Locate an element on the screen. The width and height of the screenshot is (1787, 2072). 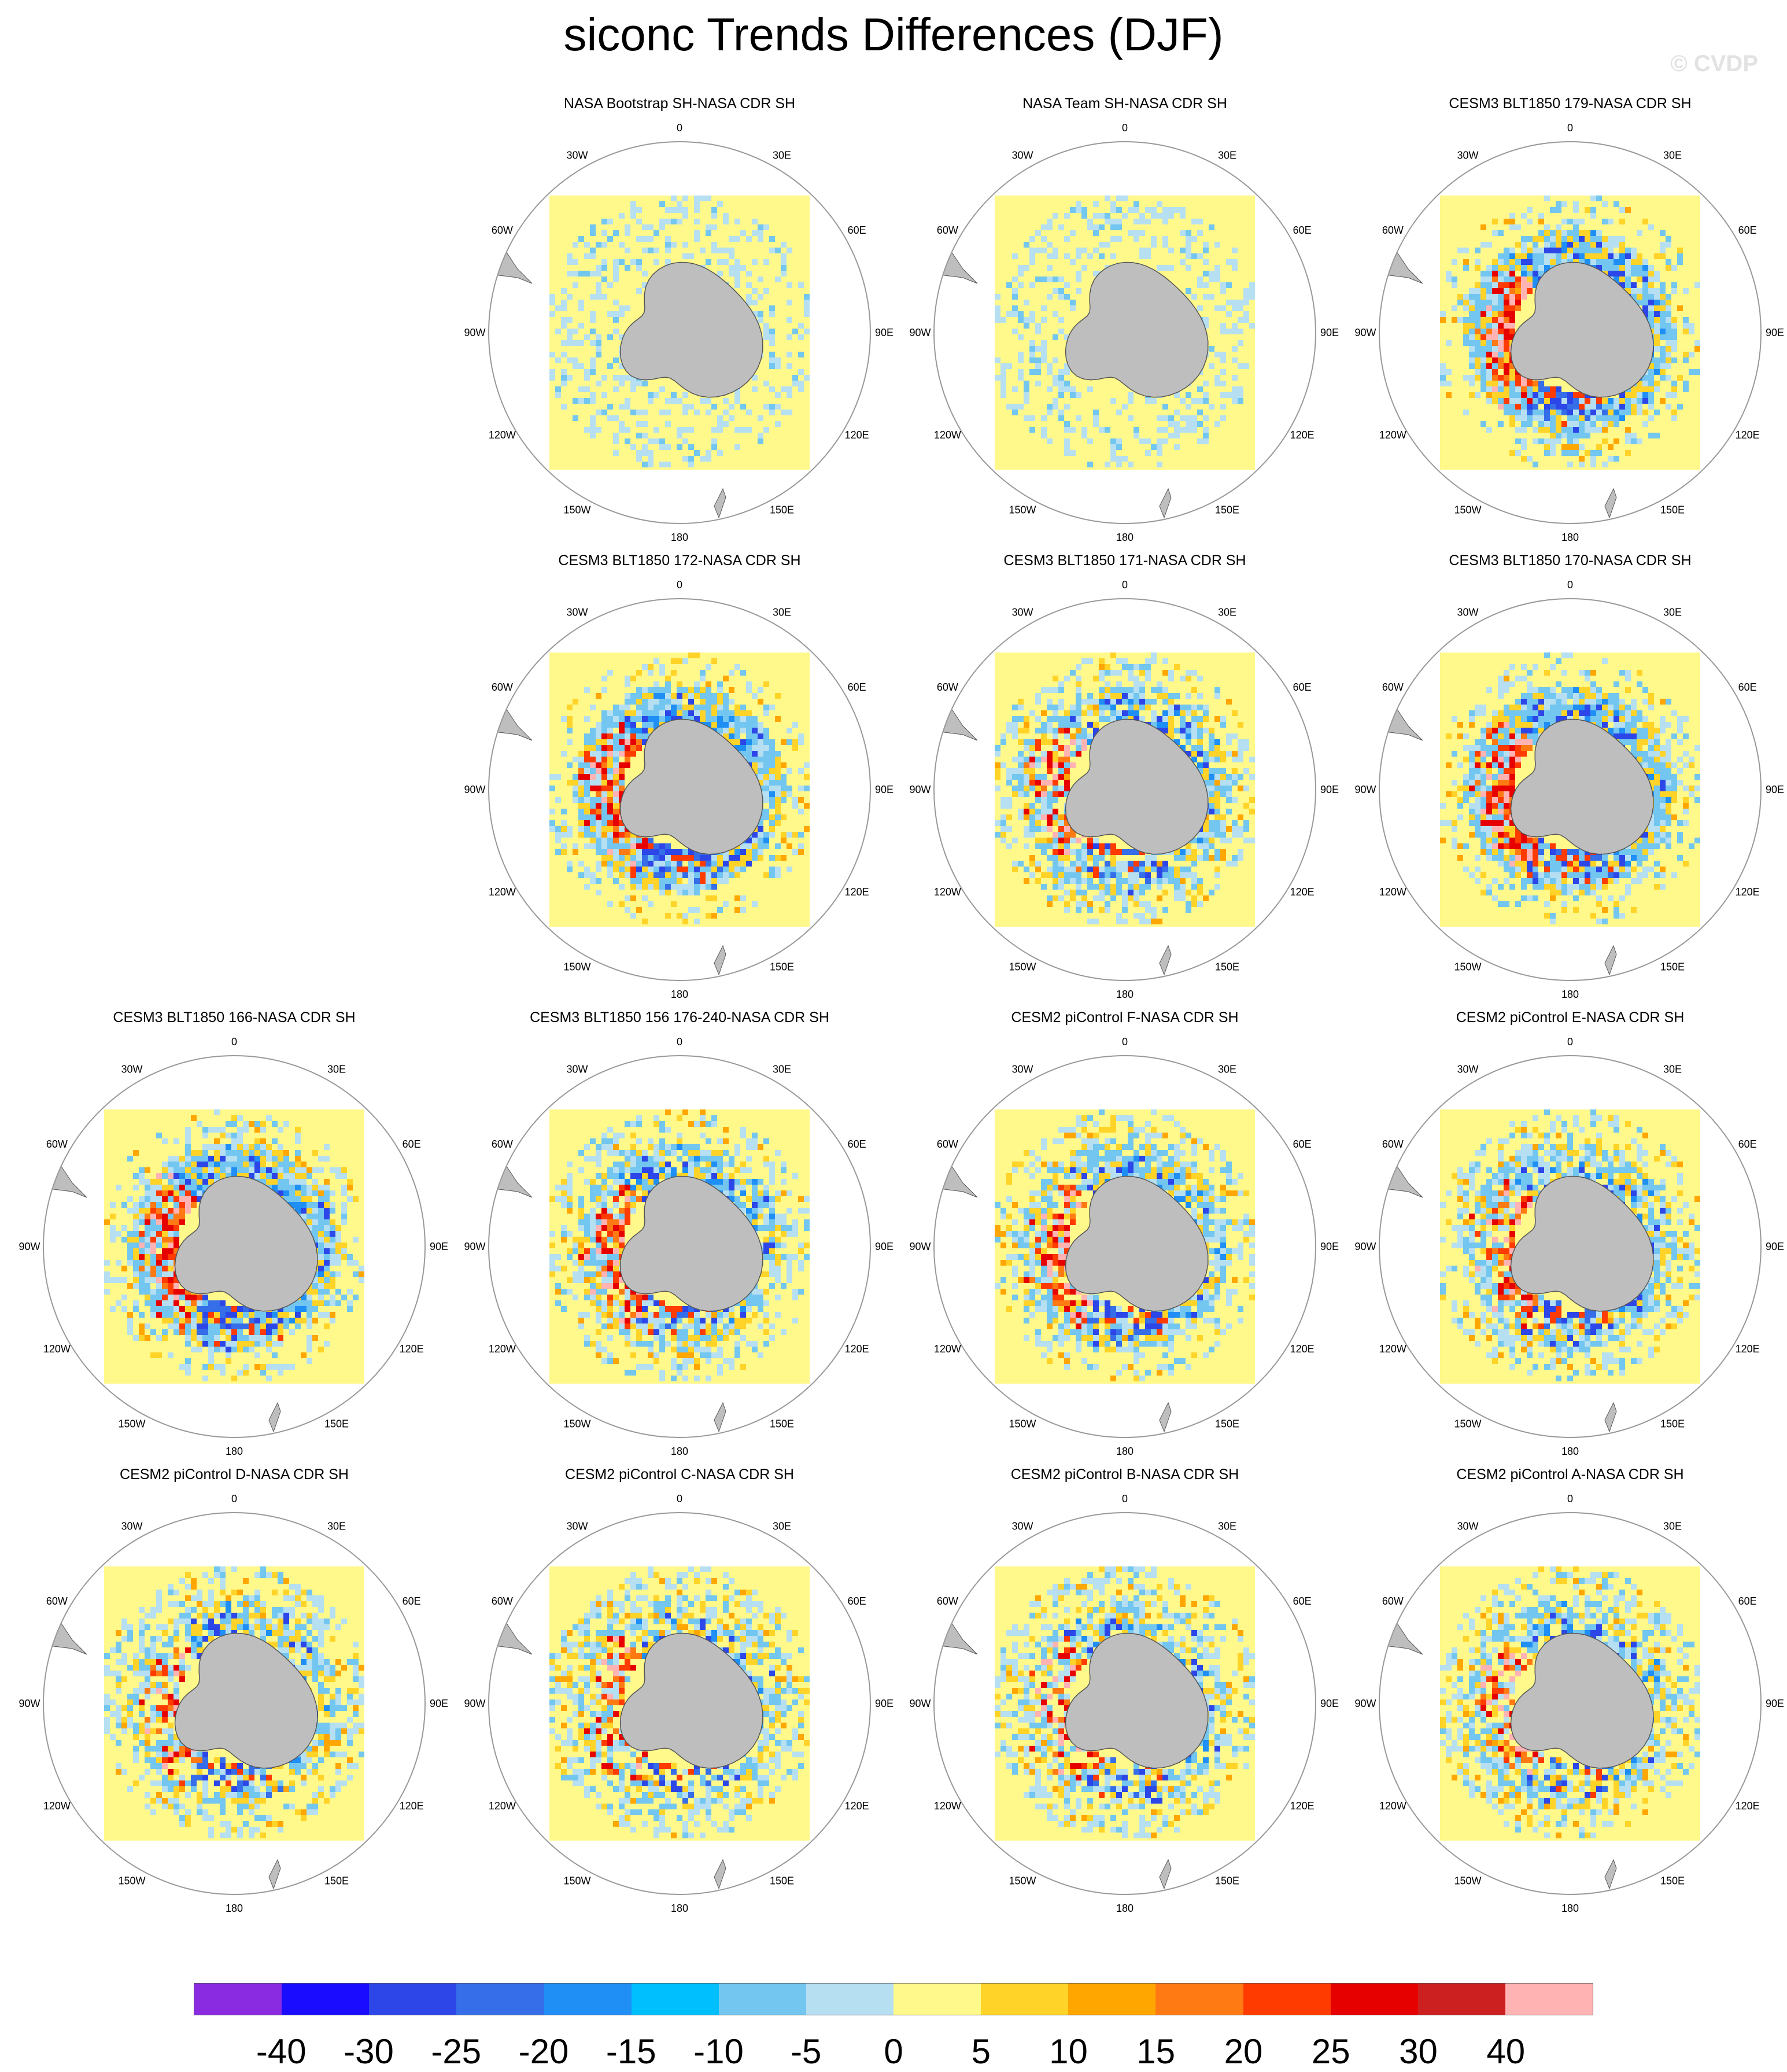
colorbar-label: 40 is located at coordinates (1505, 2051).